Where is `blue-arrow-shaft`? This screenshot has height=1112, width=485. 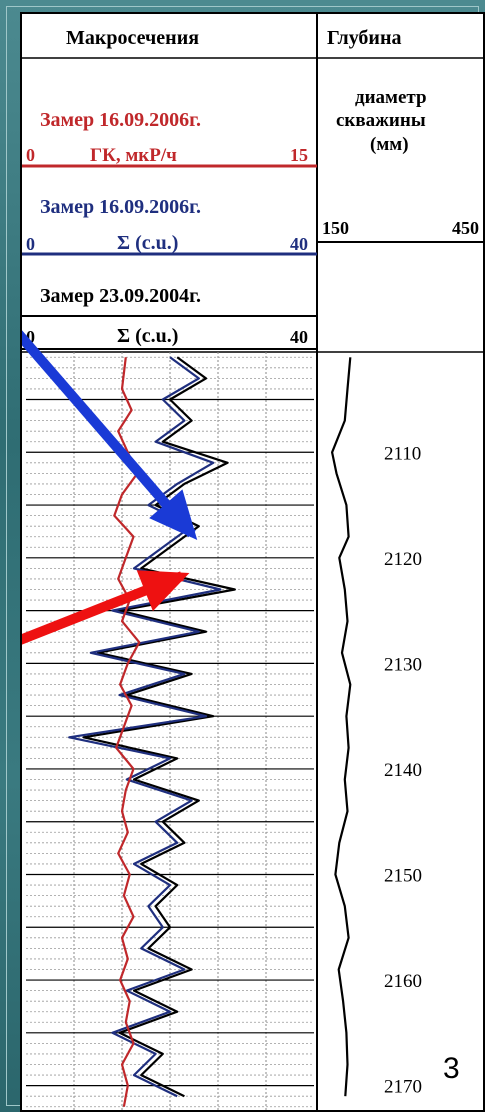
blue-arrow-shaft is located at coordinates (109, 434).